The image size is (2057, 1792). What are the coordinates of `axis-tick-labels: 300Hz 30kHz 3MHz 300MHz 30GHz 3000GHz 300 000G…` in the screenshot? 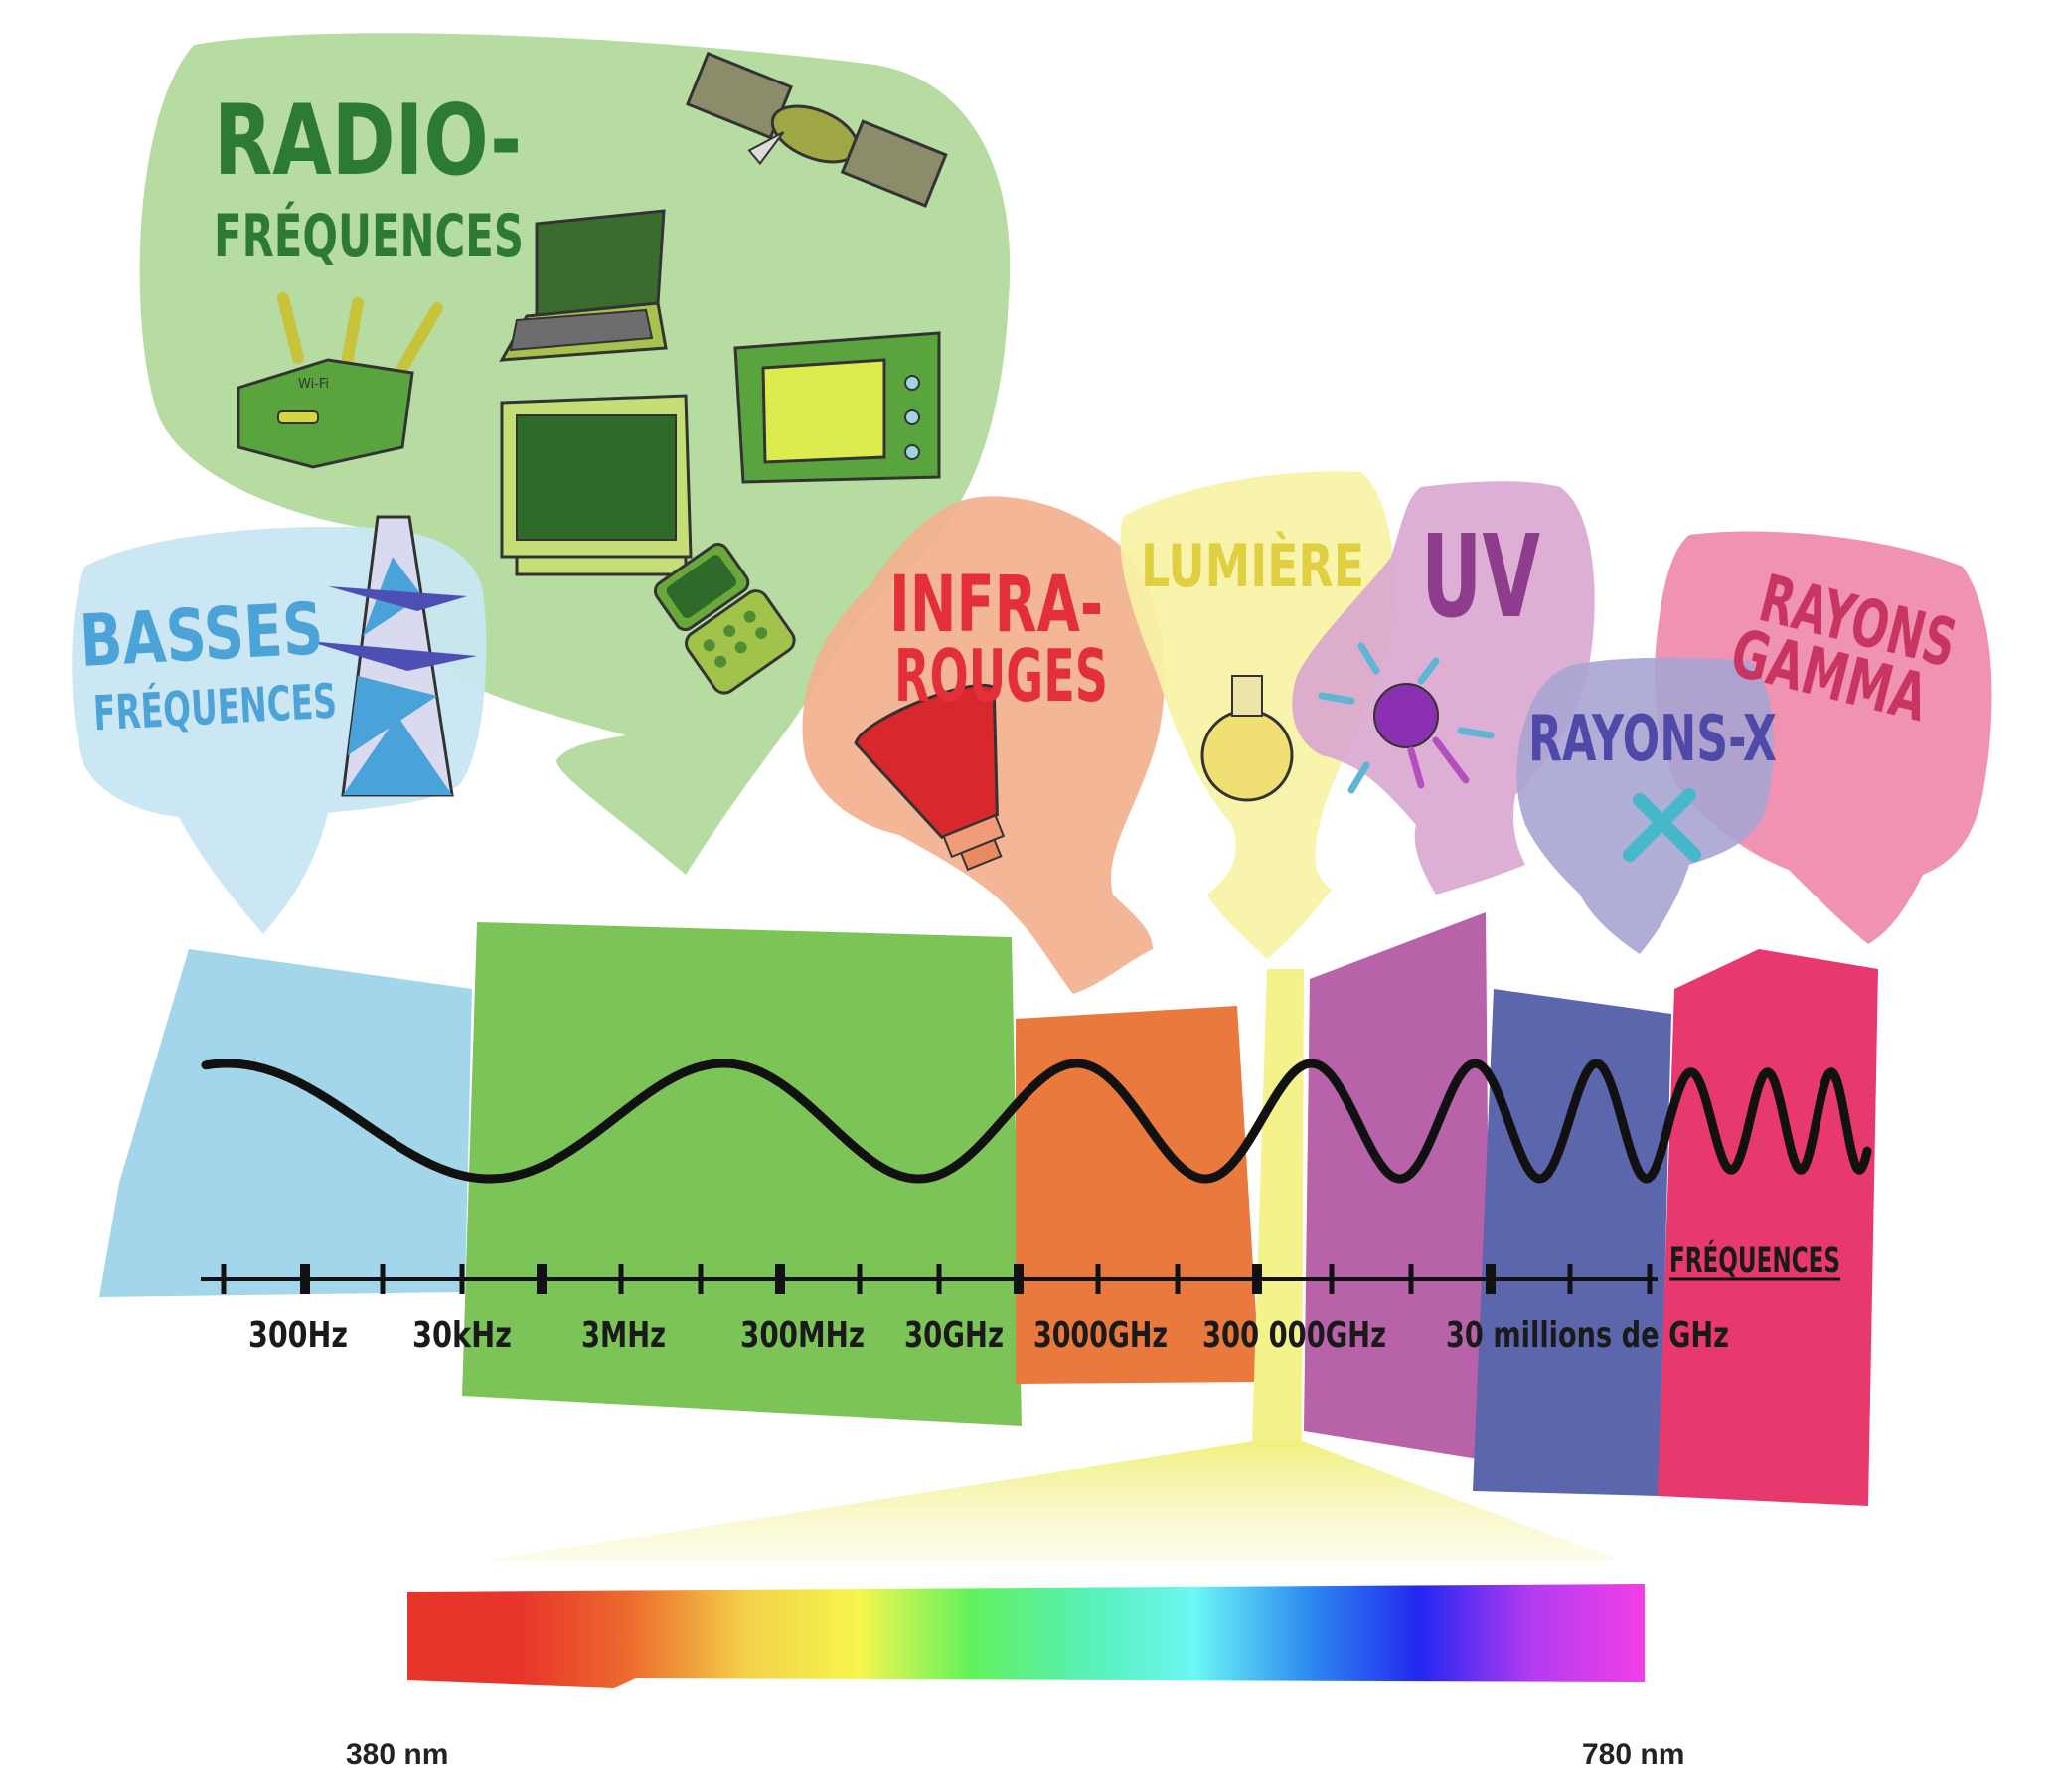 It's located at (988, 1335).